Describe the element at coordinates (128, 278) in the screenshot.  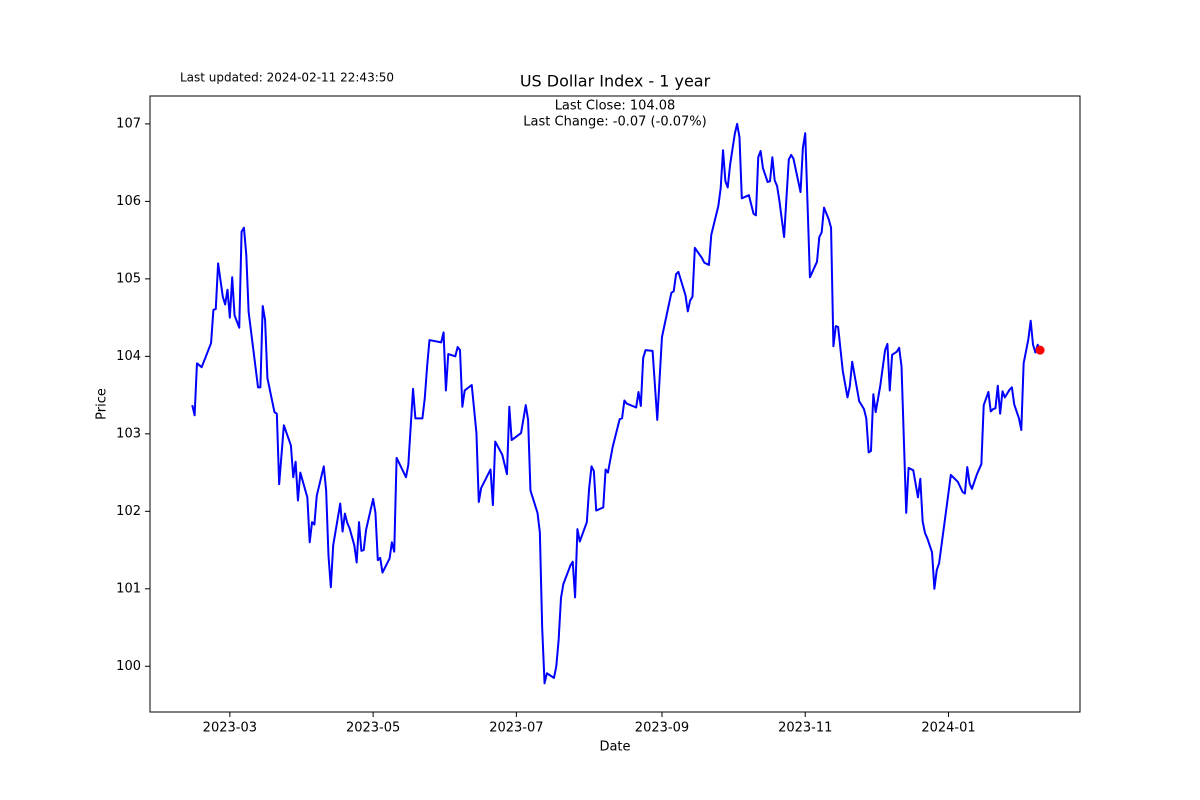
I see `y-tick-label: 105` at that location.